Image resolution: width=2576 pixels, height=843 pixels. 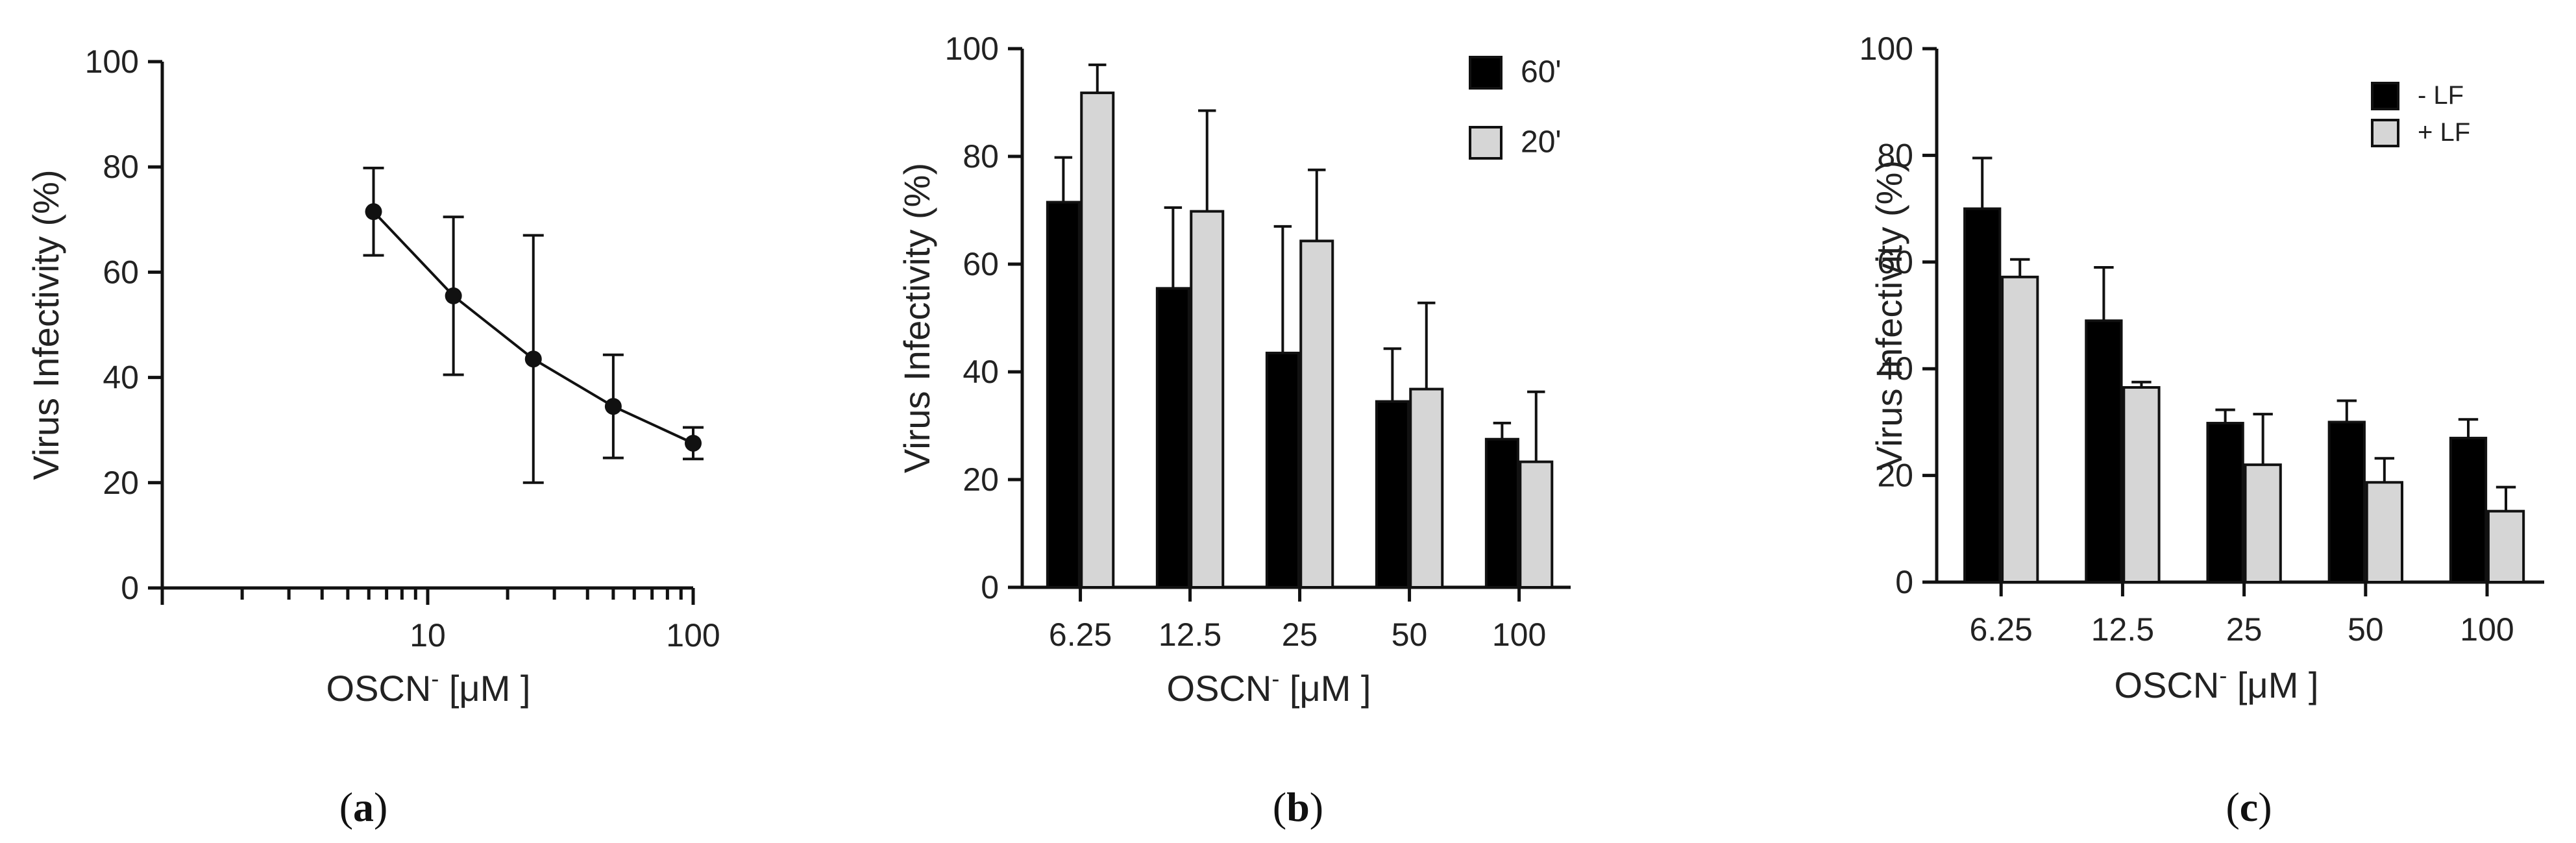 What do you see at coordinates (428, 635) in the screenshot?
I see `x-tick-label: 10` at bounding box center [428, 635].